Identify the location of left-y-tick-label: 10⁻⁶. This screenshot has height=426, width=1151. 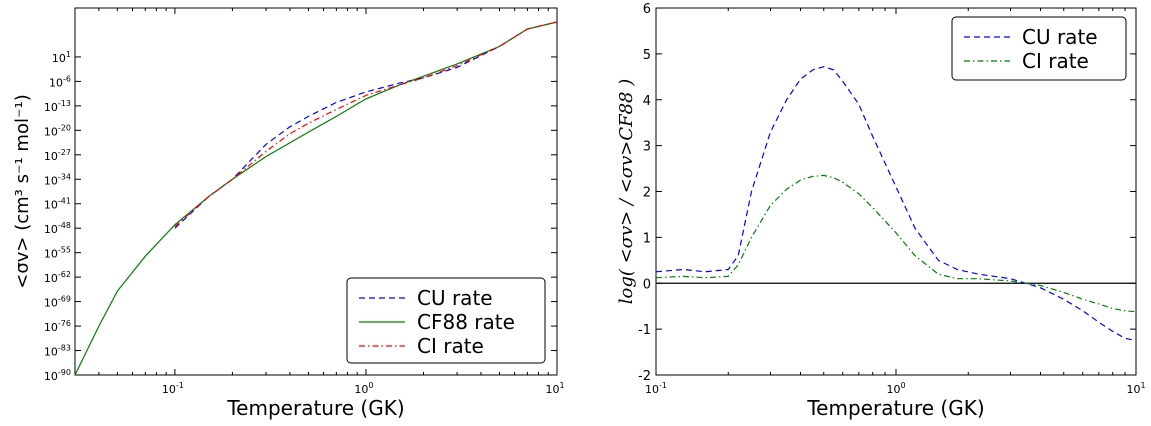
(60, 81).